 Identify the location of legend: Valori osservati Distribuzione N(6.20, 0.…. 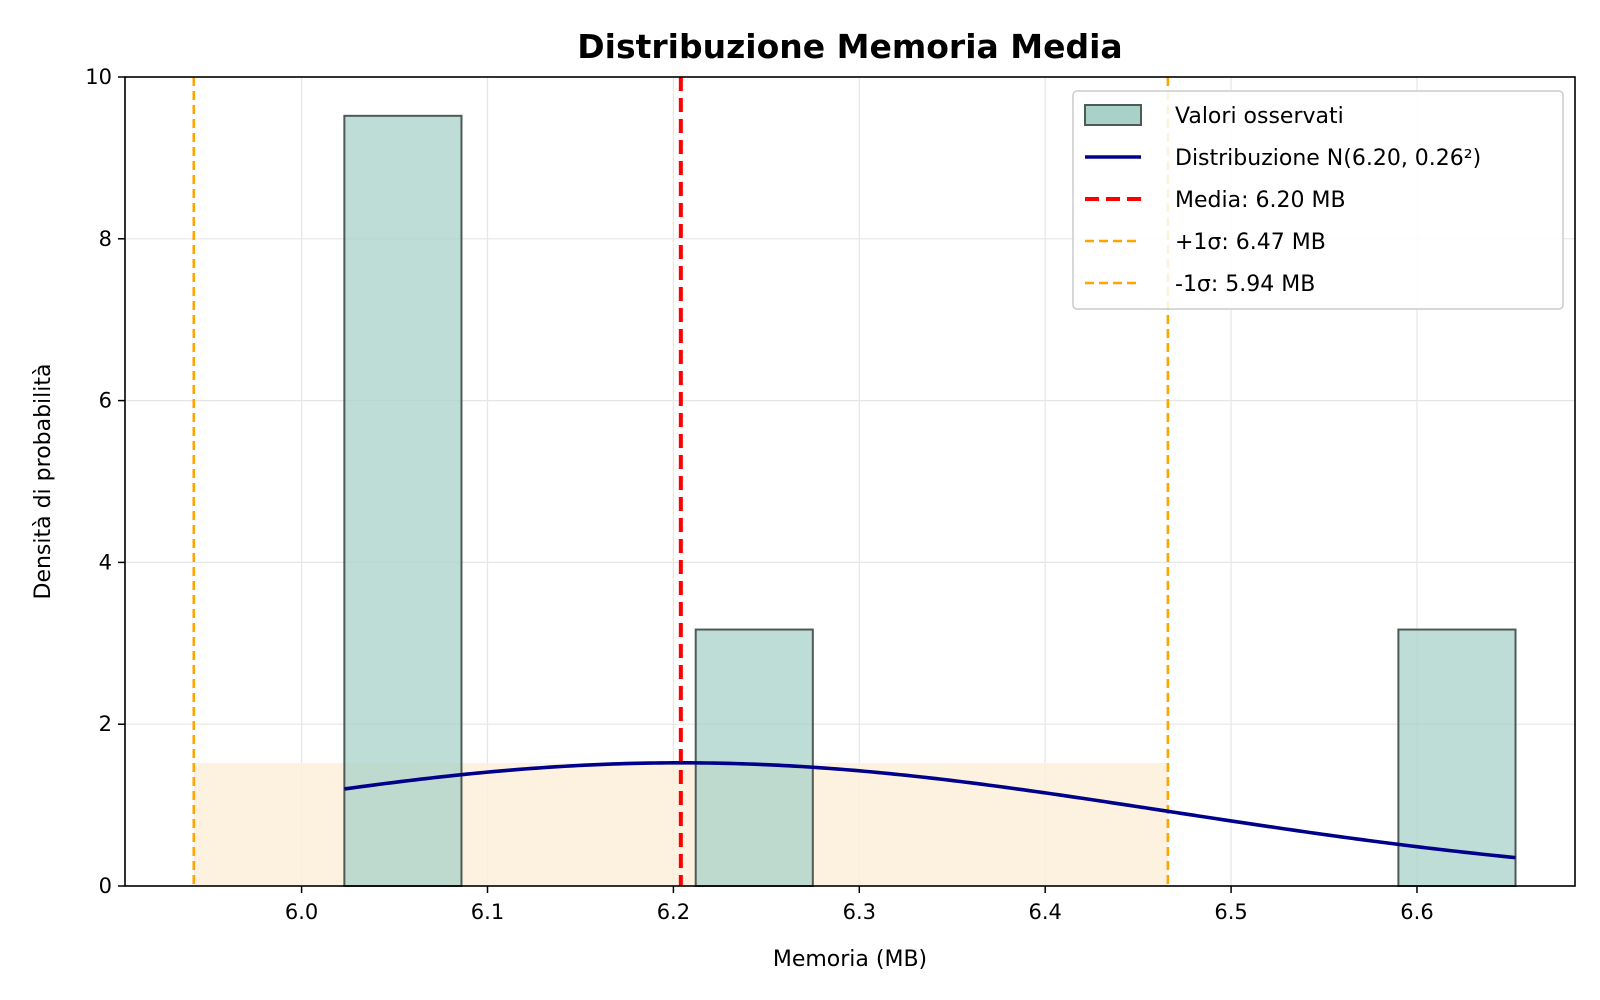
(1318, 200).